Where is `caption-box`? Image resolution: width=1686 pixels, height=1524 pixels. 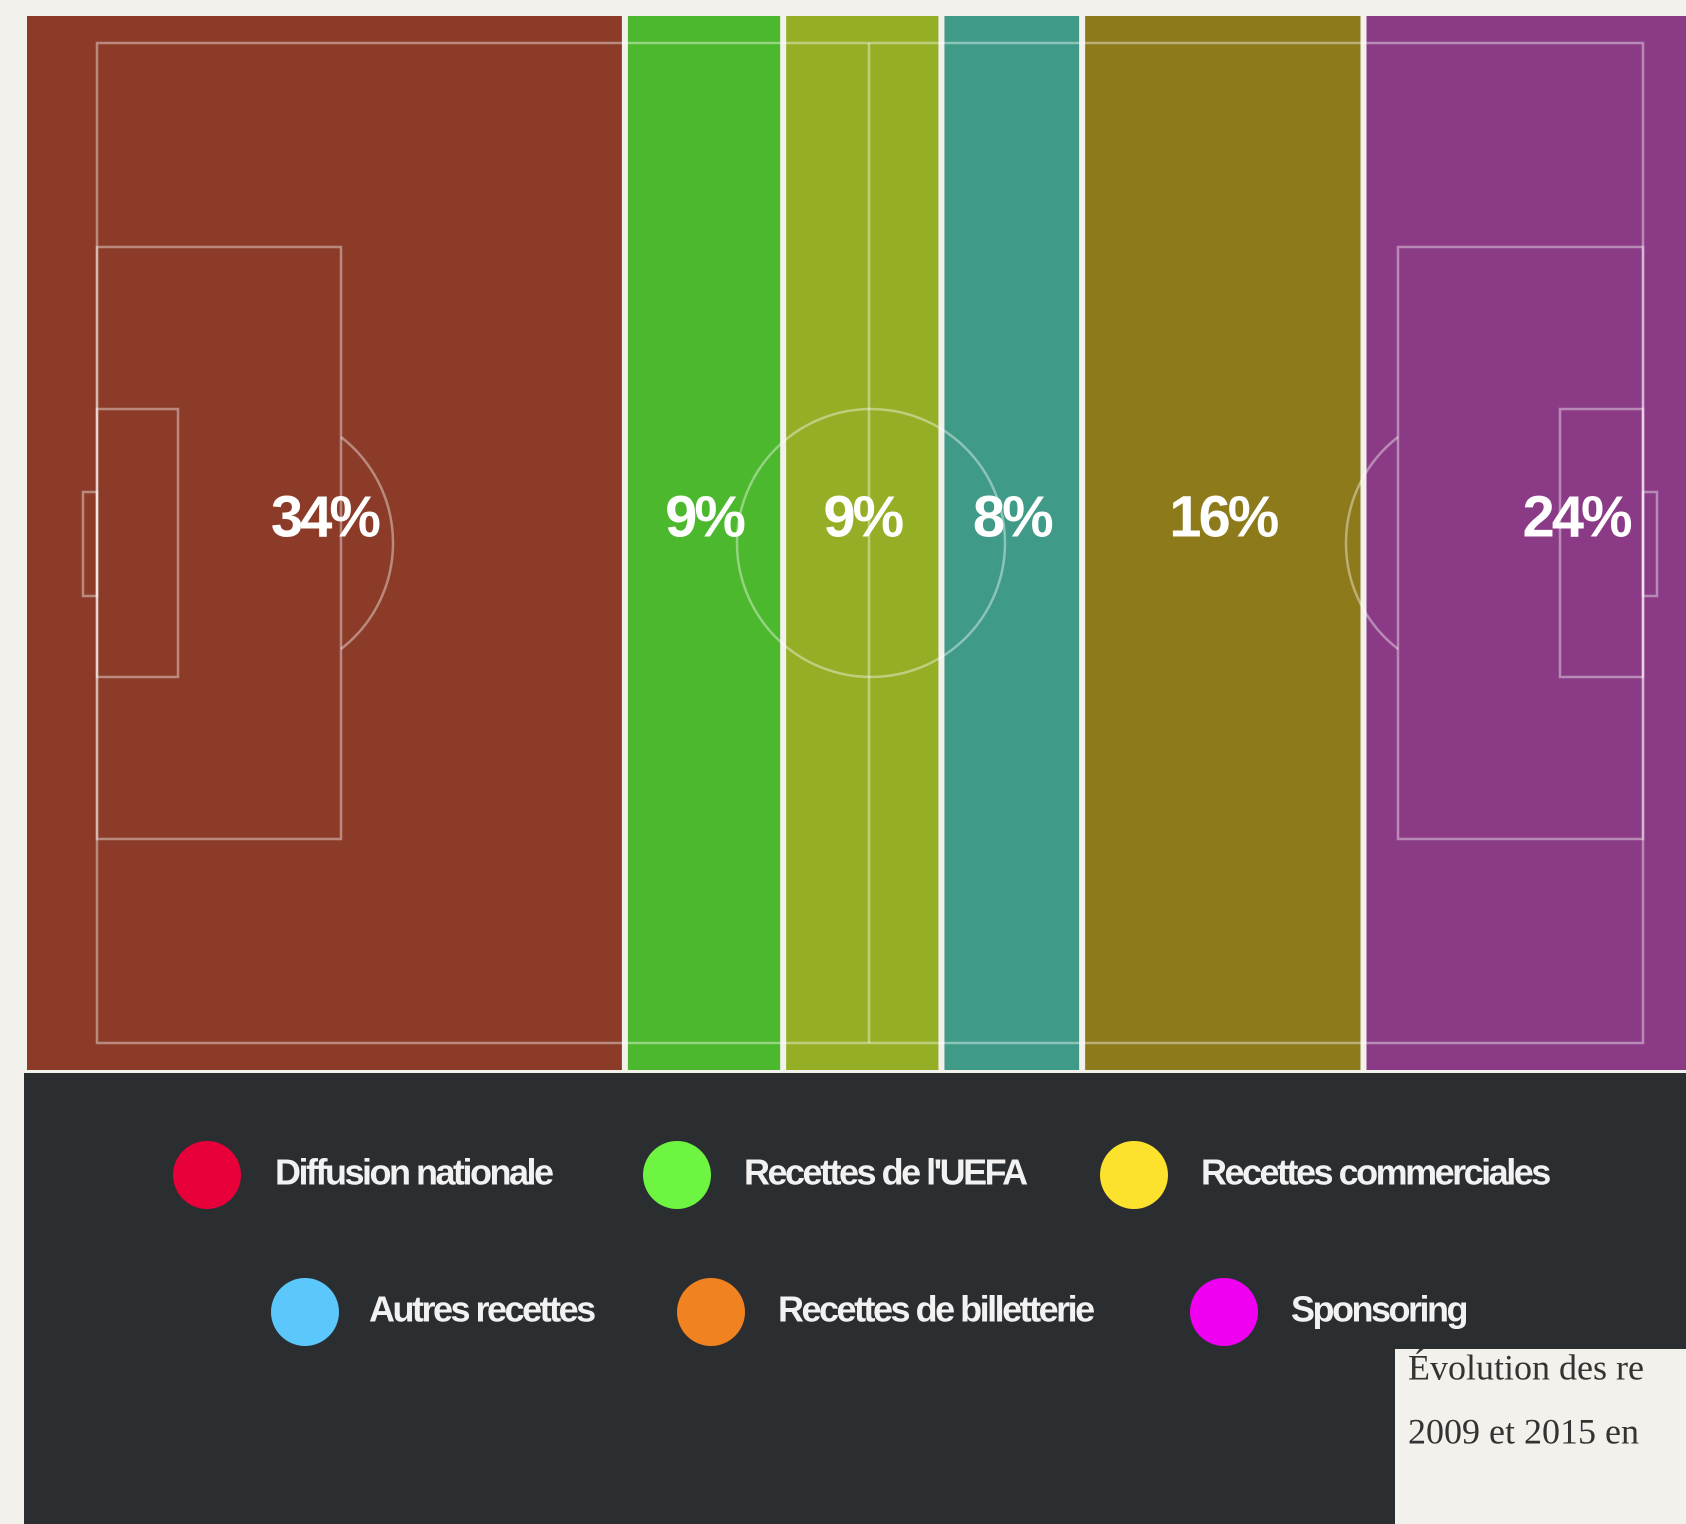
caption-box is located at coordinates (1540, 1436).